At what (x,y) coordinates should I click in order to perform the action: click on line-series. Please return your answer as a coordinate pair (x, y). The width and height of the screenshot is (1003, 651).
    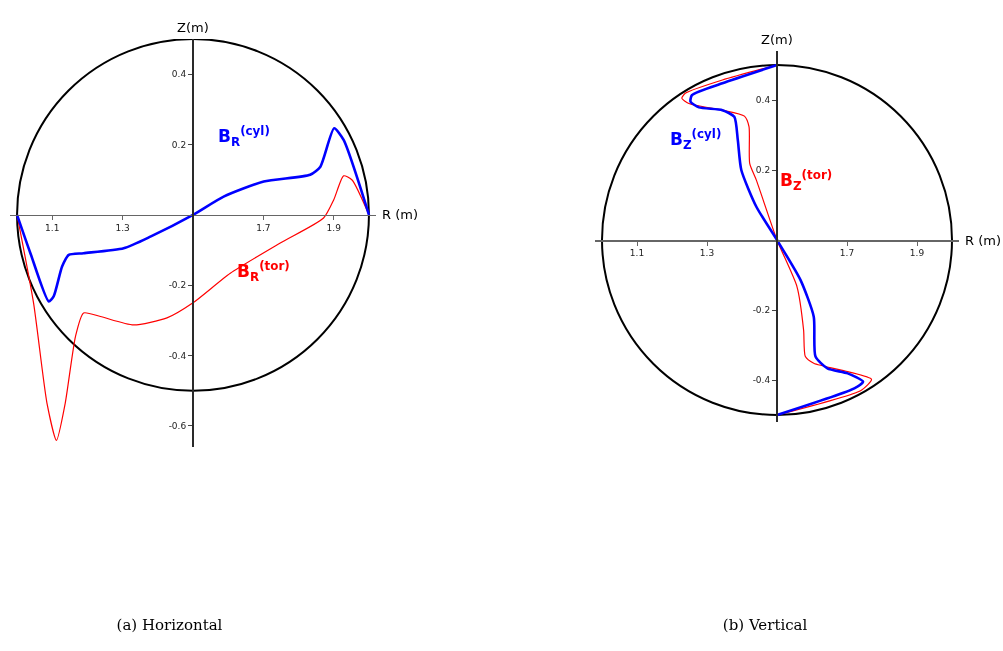
    Looking at the image, I should click on (193, 215).